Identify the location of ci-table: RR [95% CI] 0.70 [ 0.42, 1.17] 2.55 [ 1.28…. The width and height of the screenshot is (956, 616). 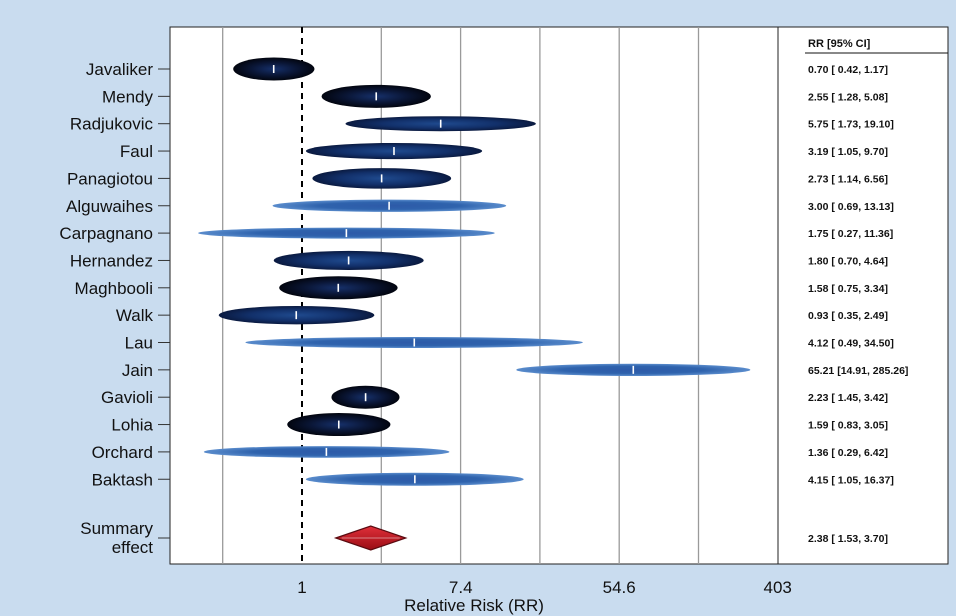
(876, 291).